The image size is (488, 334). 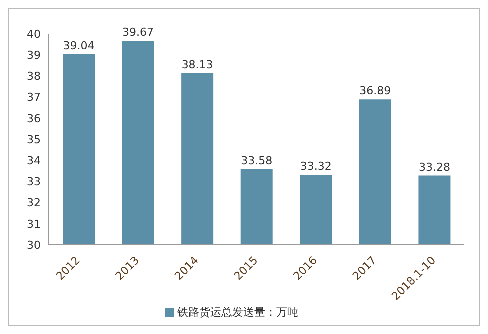 I want to click on data-label: 33.32, so click(x=316, y=166).